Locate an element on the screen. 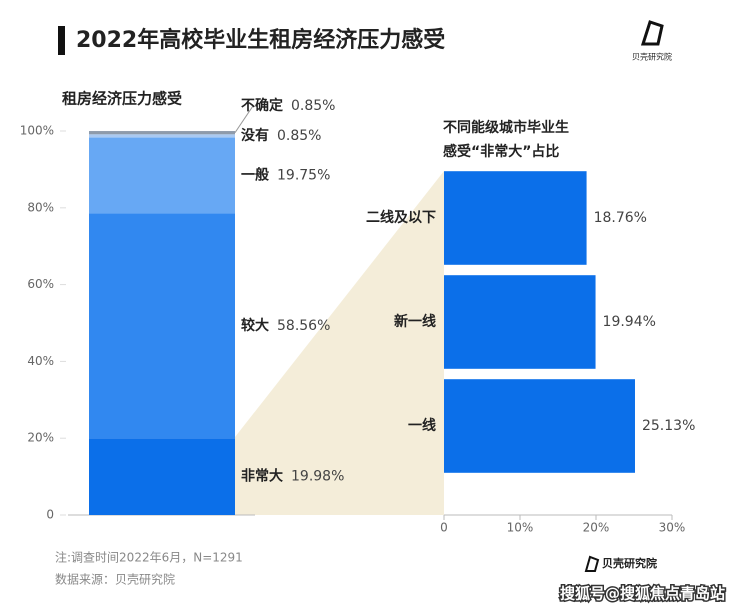 This screenshot has height=610, width=740. logo: 贝壳研究院 is located at coordinates (652, 41).